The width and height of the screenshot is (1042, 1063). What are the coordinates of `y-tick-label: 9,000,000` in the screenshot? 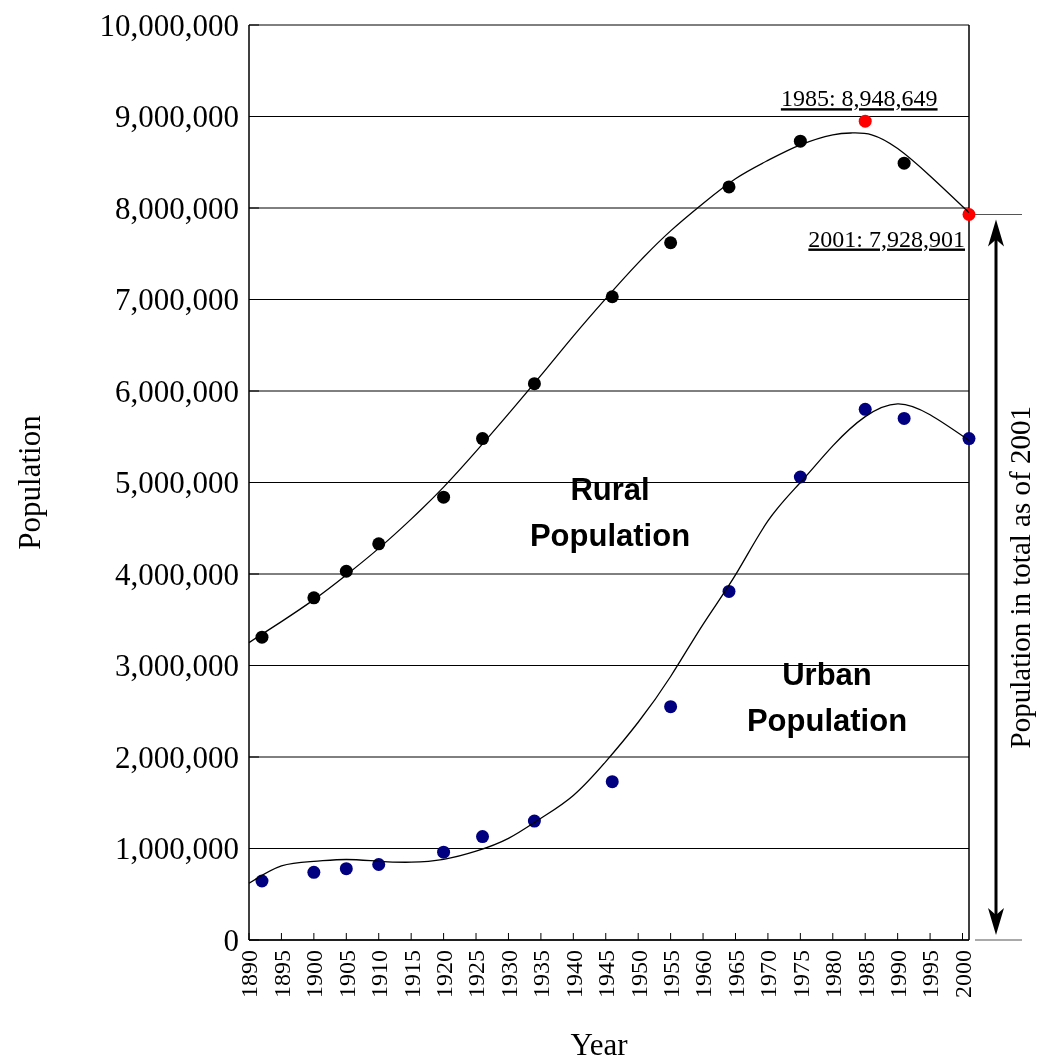 It's located at (177, 117).